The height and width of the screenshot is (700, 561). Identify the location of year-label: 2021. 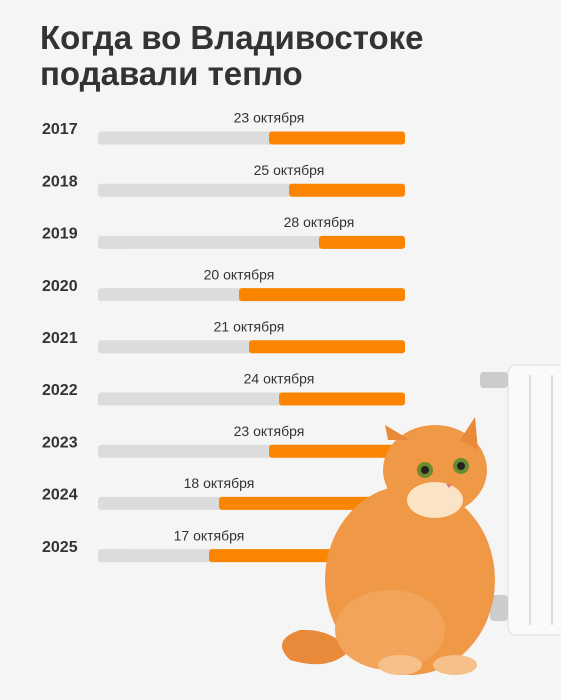
(60, 338).